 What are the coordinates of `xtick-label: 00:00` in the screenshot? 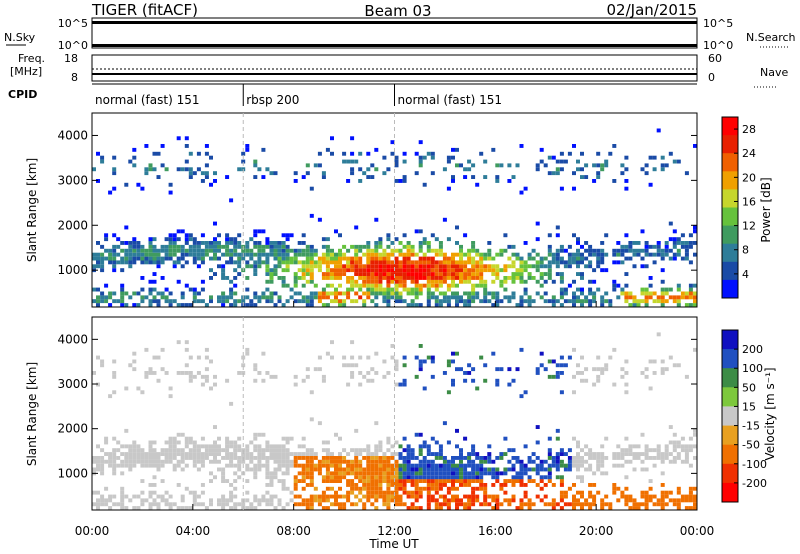 It's located at (697, 531).